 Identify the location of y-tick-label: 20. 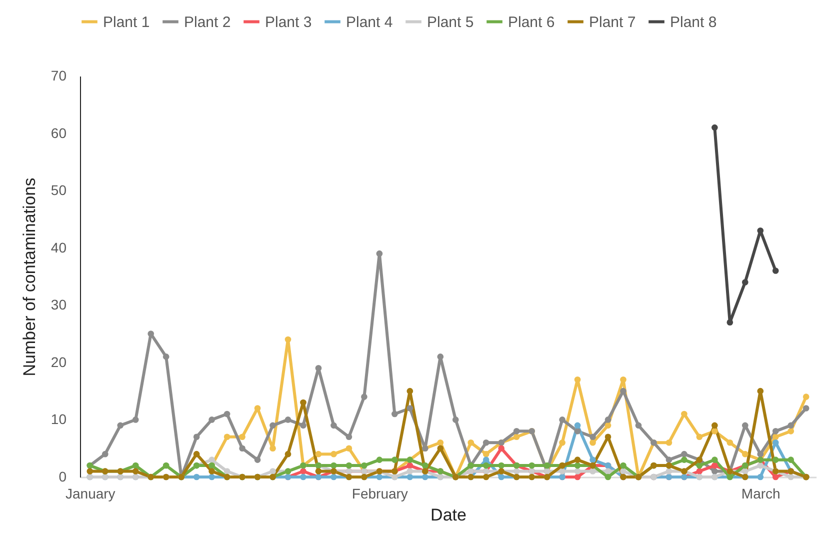
(58, 362).